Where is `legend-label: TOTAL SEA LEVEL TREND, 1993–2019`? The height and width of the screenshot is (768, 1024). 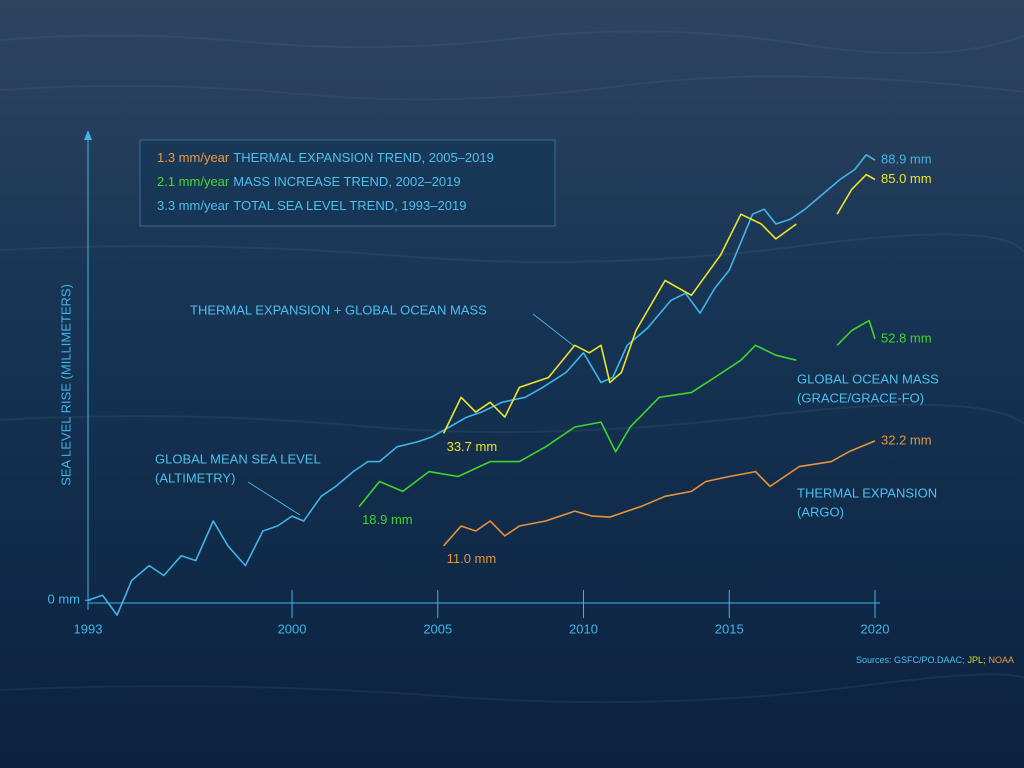 legend-label: TOTAL SEA LEVEL TREND, 1993–2019 is located at coordinates (349, 205).